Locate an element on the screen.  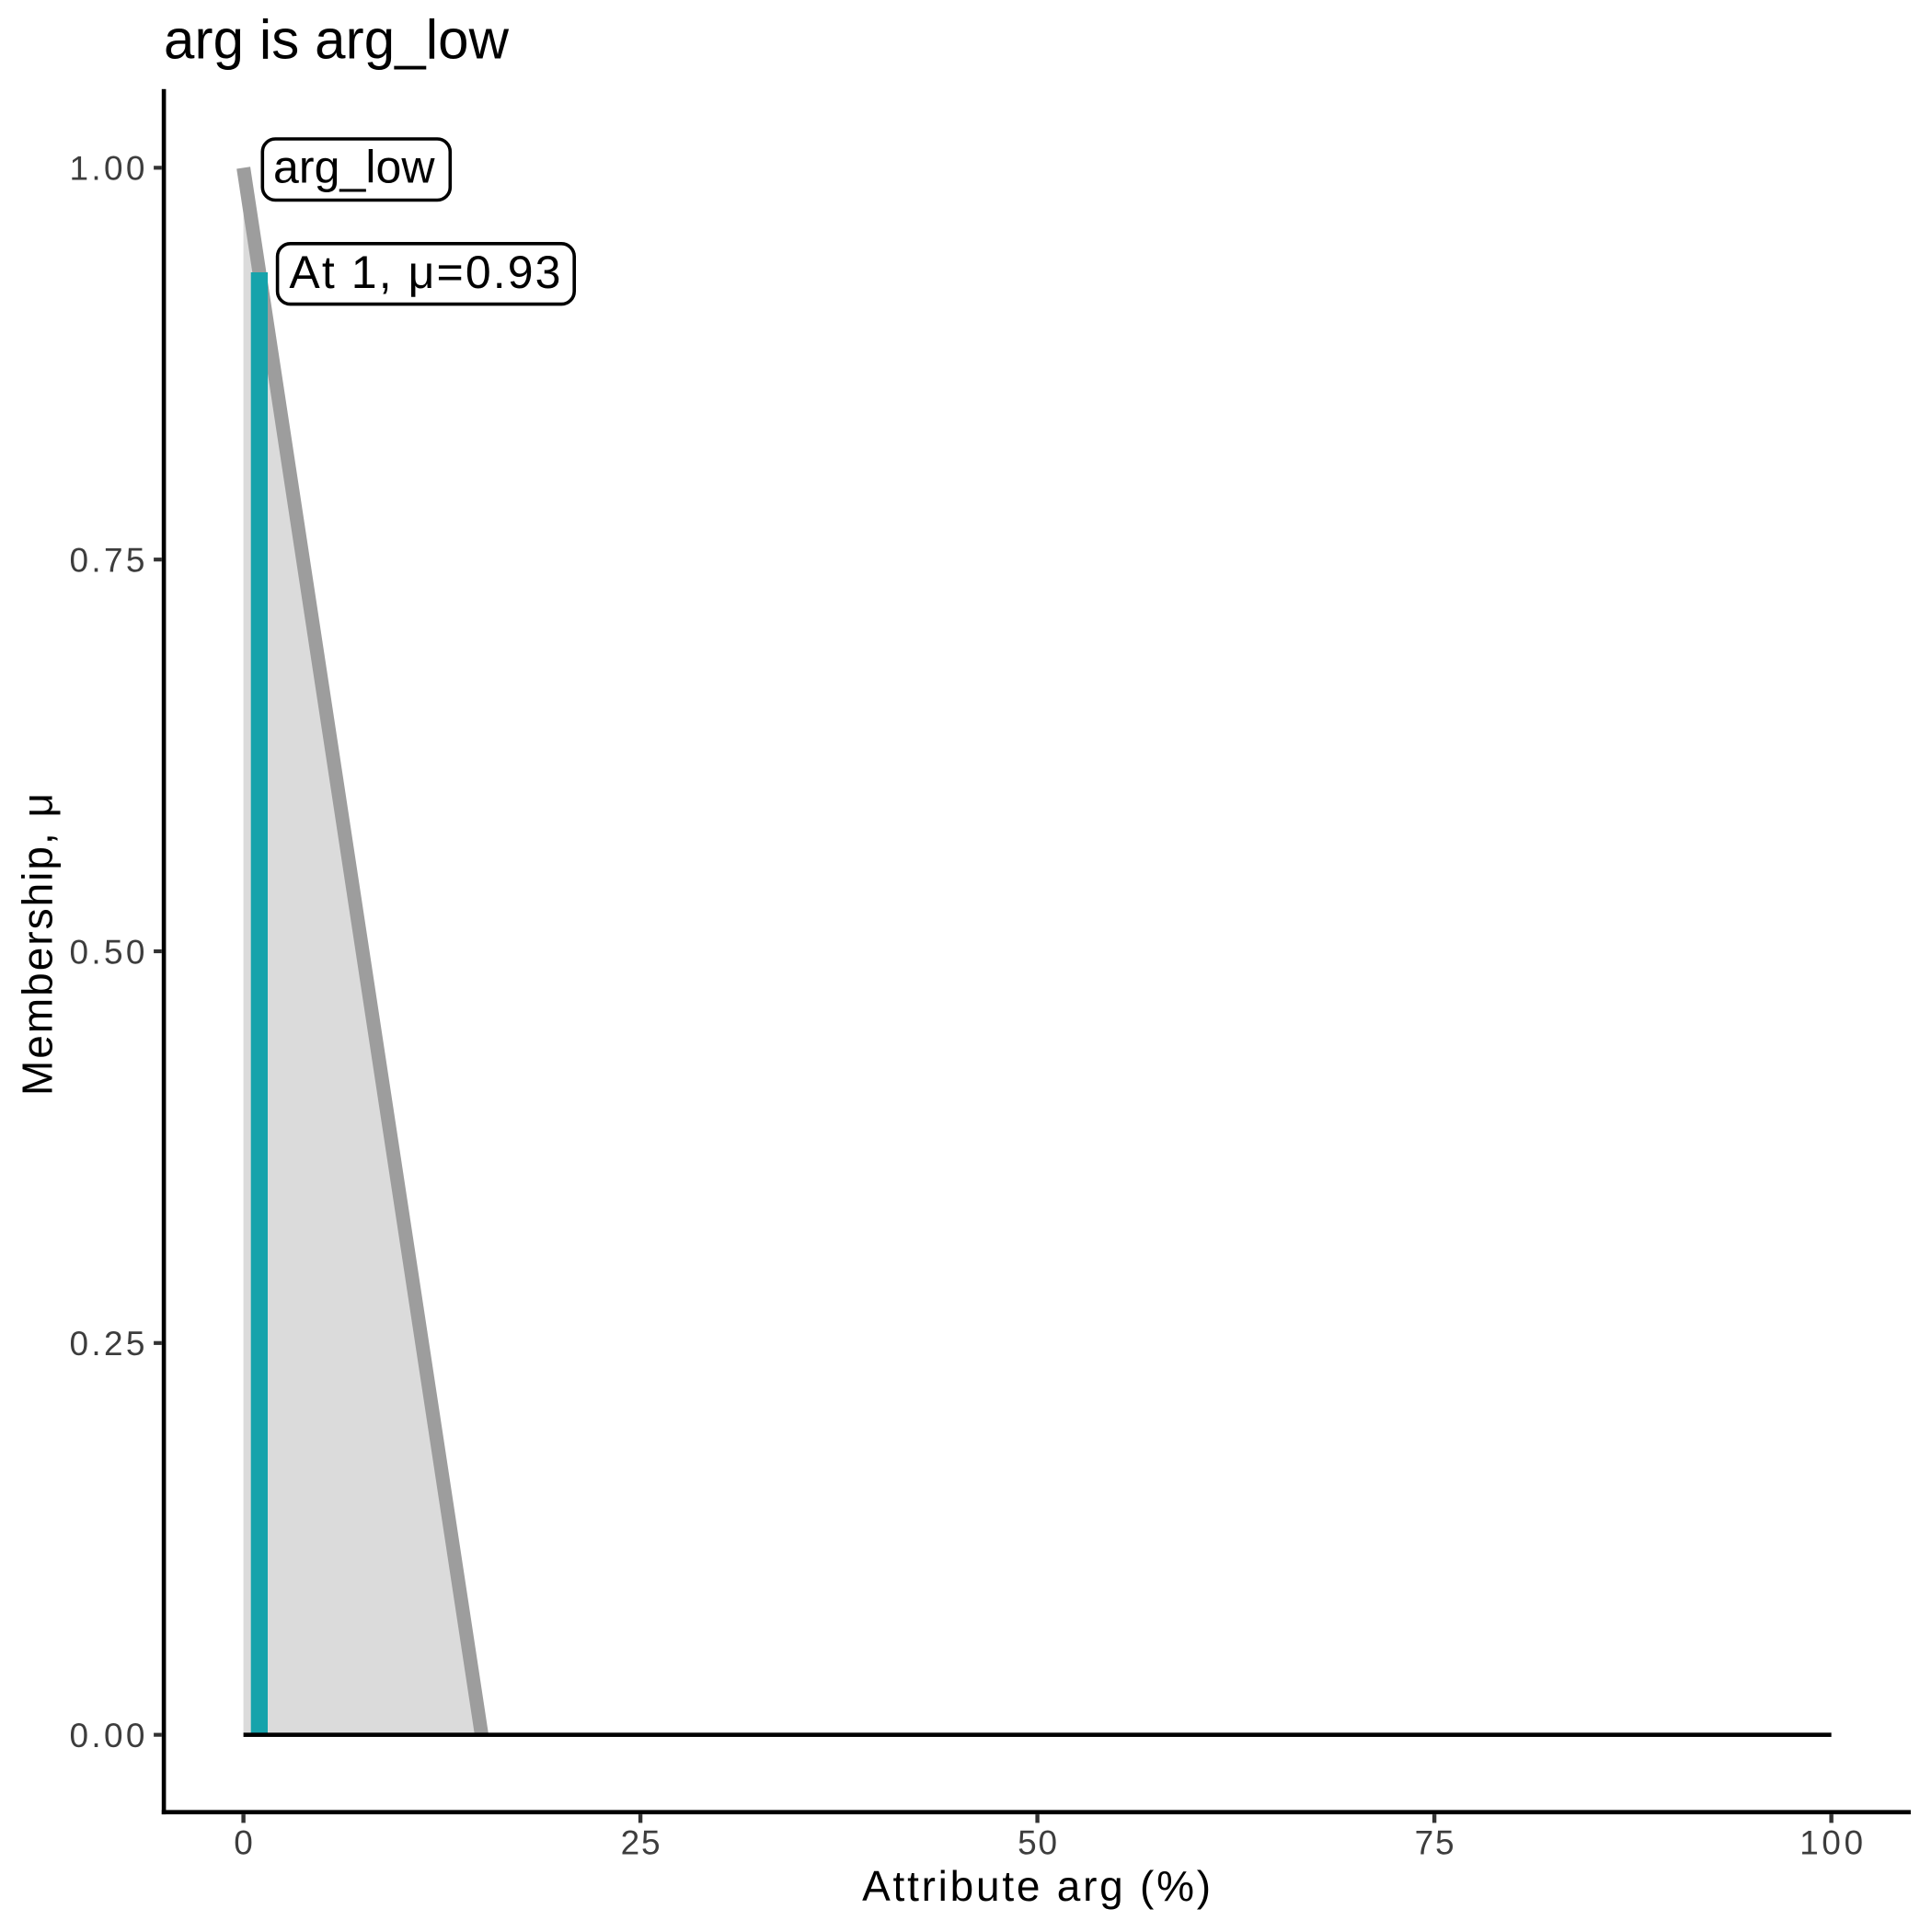
svg-text: 0.75 is located at coordinates (107, 561).